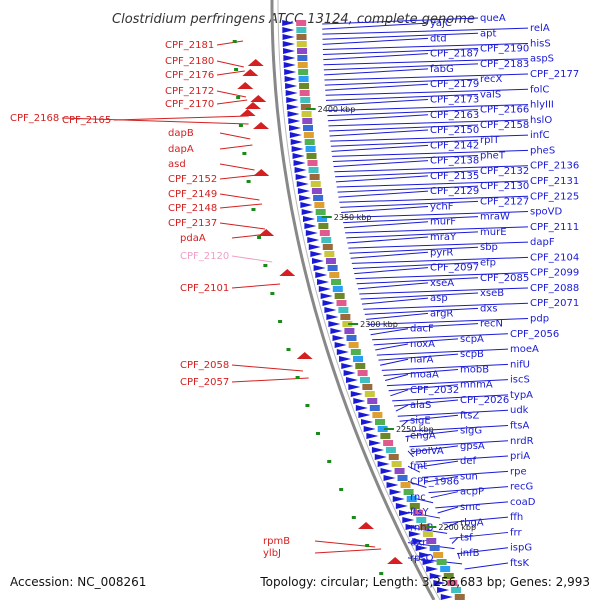  Describe the element at coordinates (521, 548) in the screenshot. I see `right-gene-label: ispG` at that location.